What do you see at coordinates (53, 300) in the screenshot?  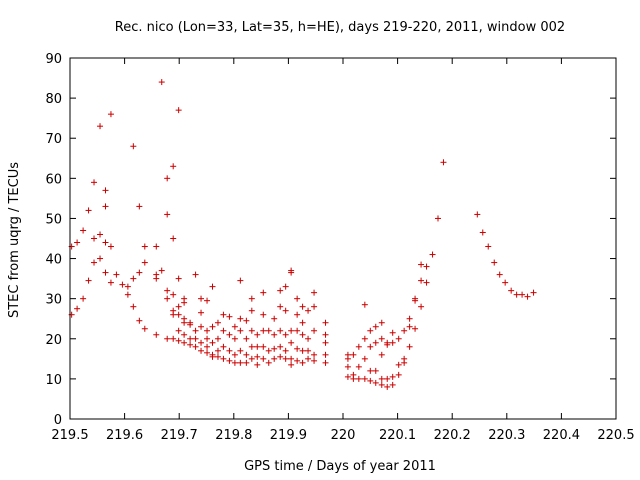 I see `y-tick-label: 30` at bounding box center [53, 300].